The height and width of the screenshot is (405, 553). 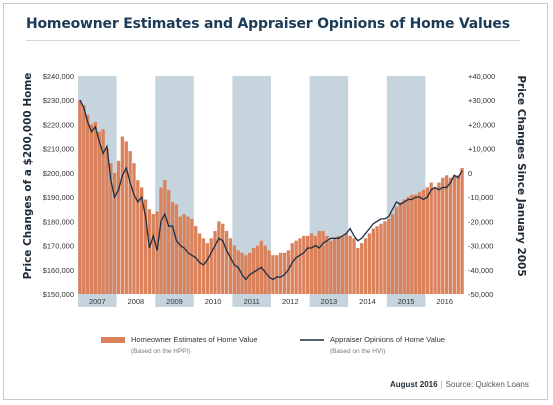 I want to click on right-tick-label: -40,000, so click(x=480, y=270).